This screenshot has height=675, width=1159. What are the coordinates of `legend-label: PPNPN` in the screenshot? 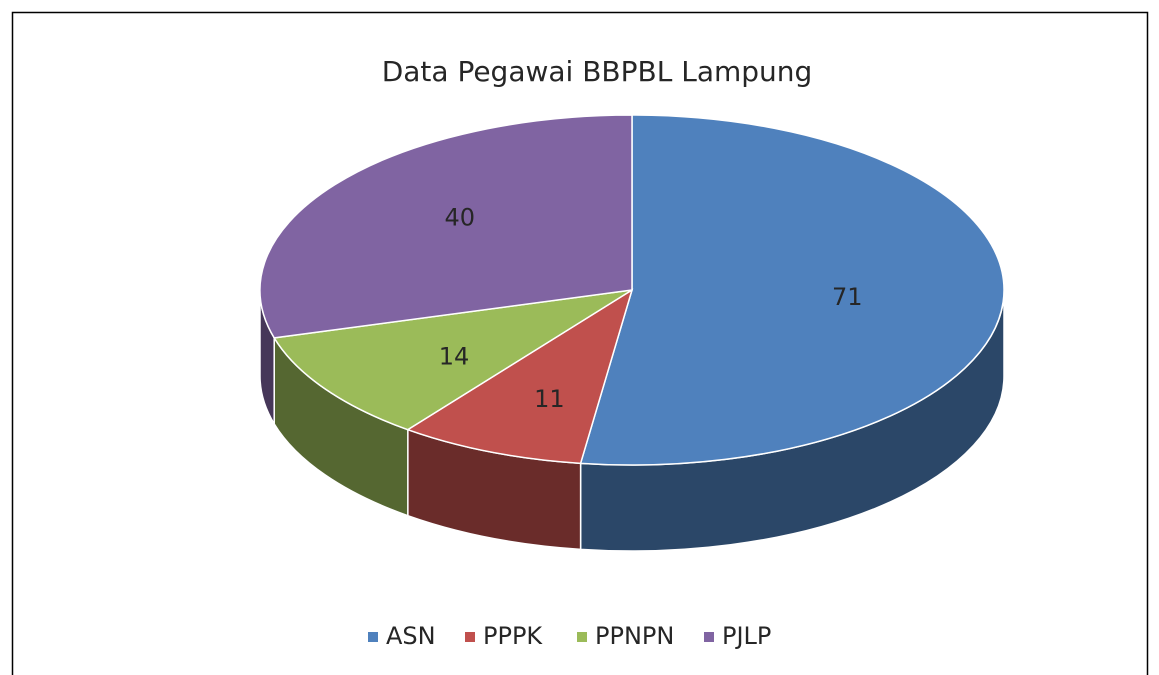 It's located at (634, 636).